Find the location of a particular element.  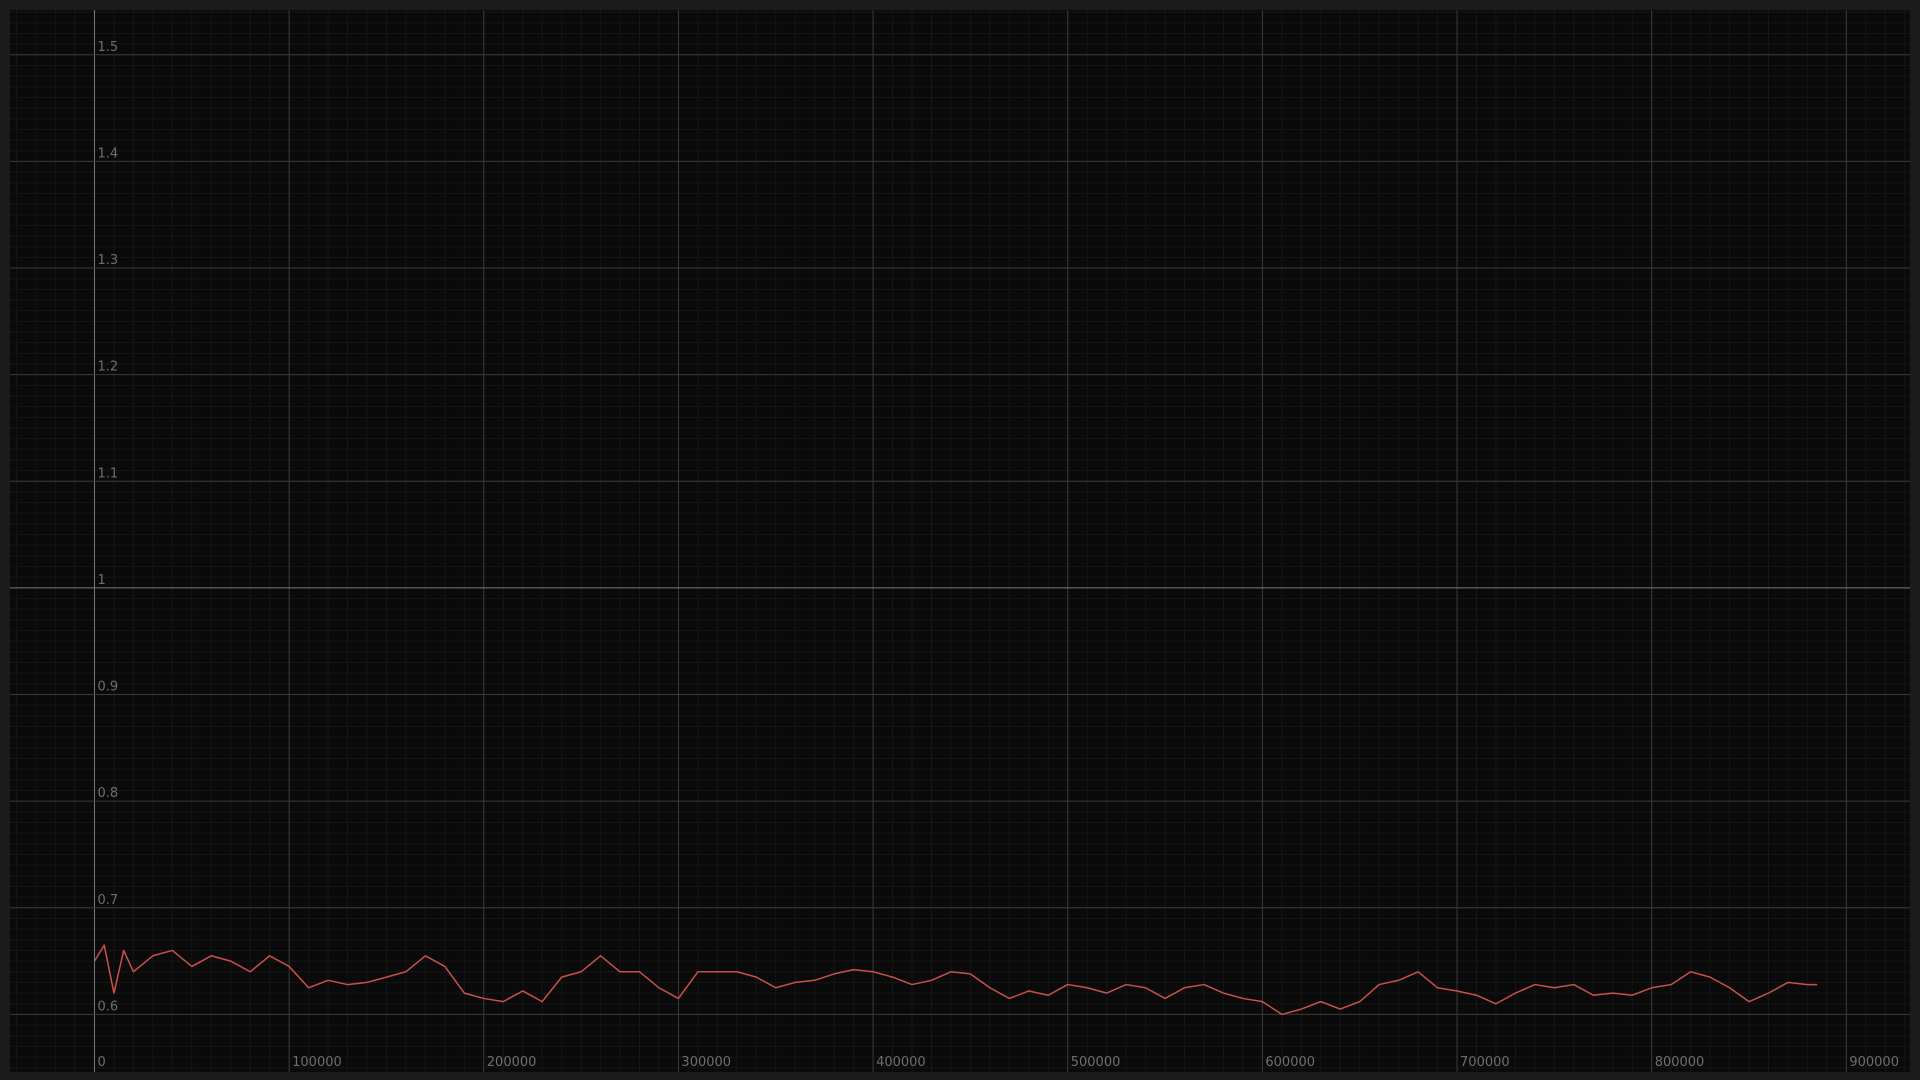

y-tick-label: 1.4 is located at coordinates (107, 153).